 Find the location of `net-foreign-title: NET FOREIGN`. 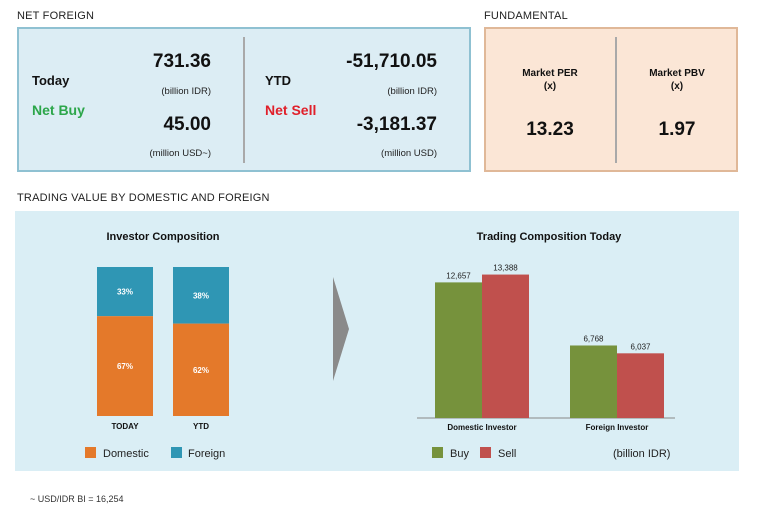

net-foreign-title: NET FOREIGN is located at coordinates (56, 16).